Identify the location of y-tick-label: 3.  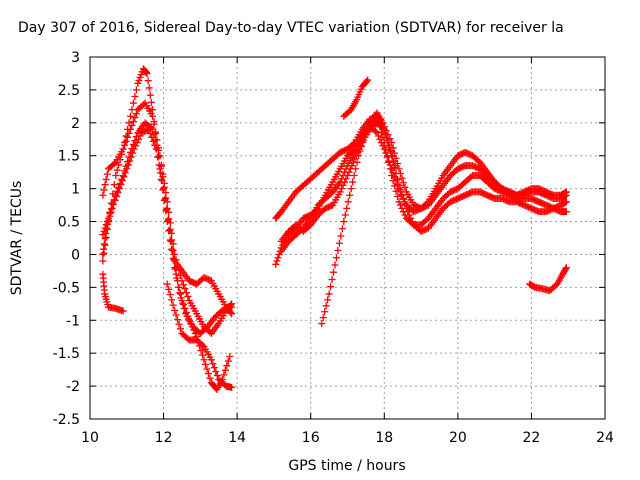
(75, 58).